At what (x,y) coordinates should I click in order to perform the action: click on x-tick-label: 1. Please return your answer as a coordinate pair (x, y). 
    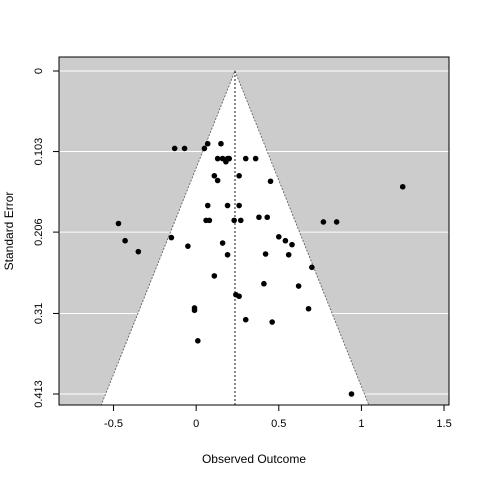
    Looking at the image, I should click on (361, 424).